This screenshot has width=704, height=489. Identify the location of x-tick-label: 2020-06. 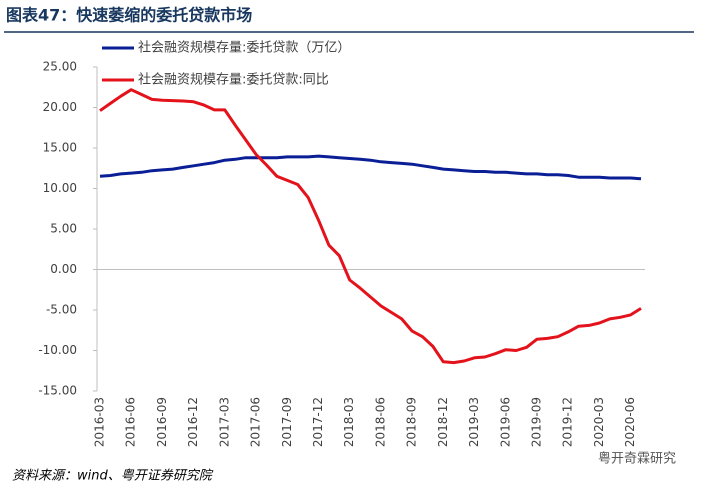
(630, 422).